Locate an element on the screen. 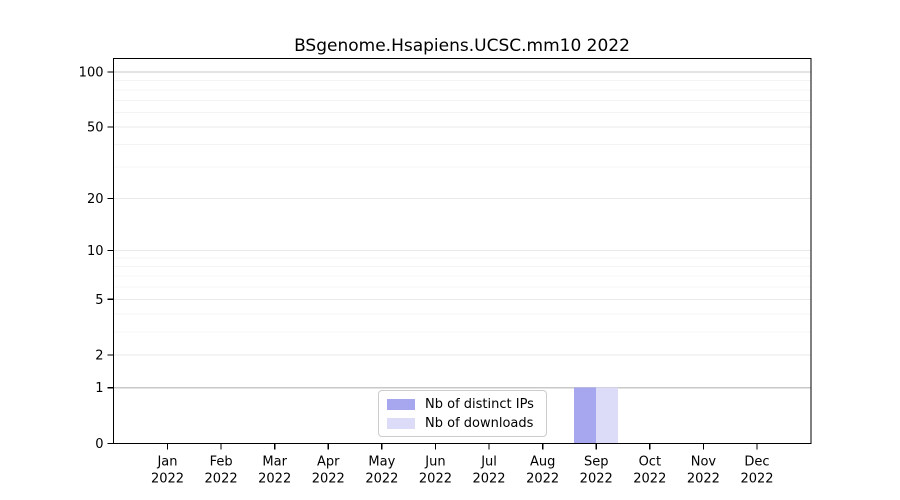 This screenshot has height=500, width=900. x-tick-label-month: Jun is located at coordinates (434, 462).